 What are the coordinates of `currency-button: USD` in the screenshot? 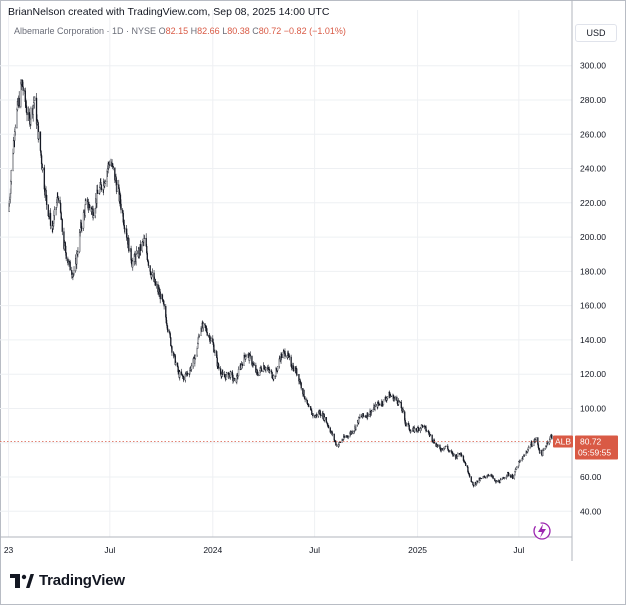 It's located at (596, 33).